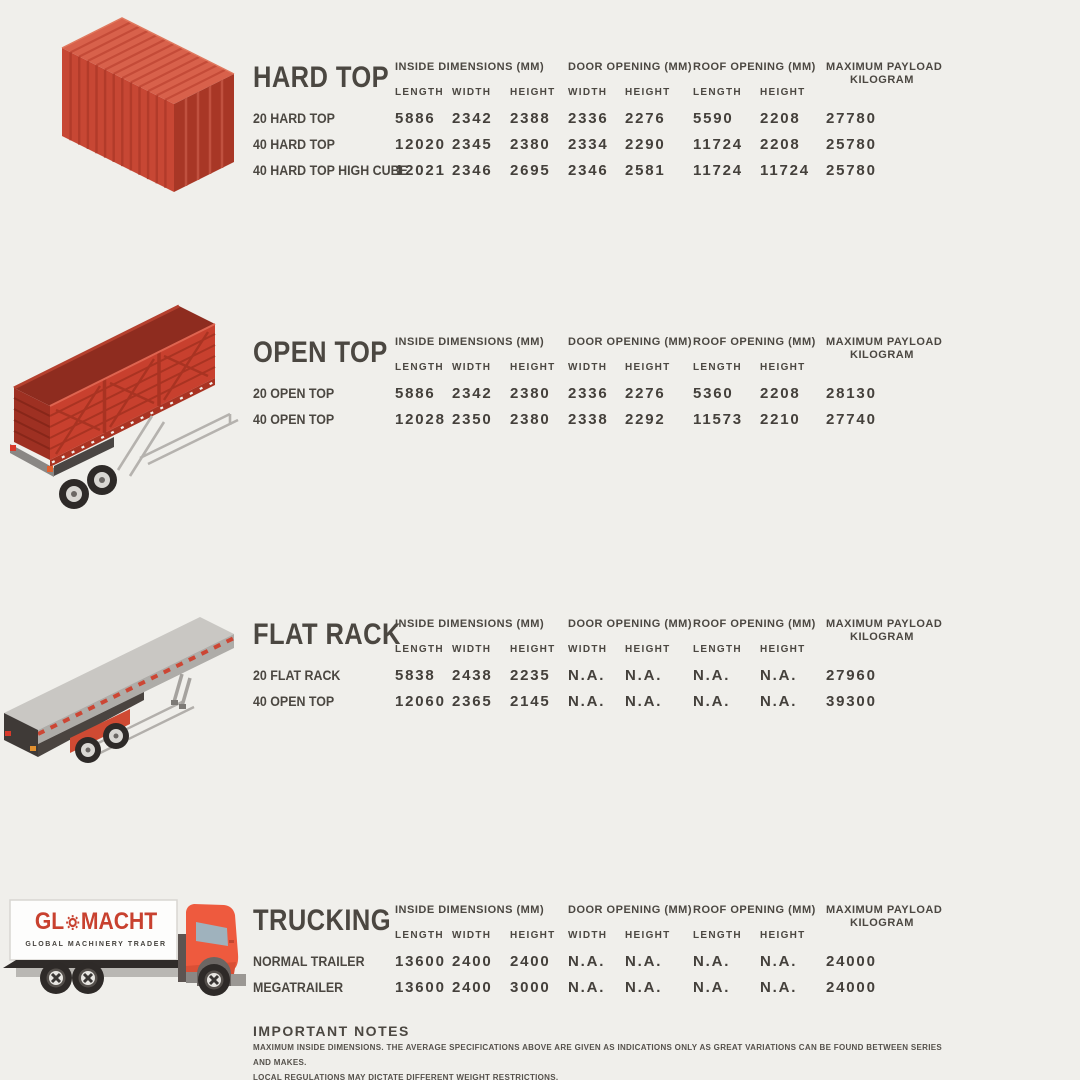 The height and width of the screenshot is (1080, 1080). I want to click on table-cell: 3000, so click(530, 987).